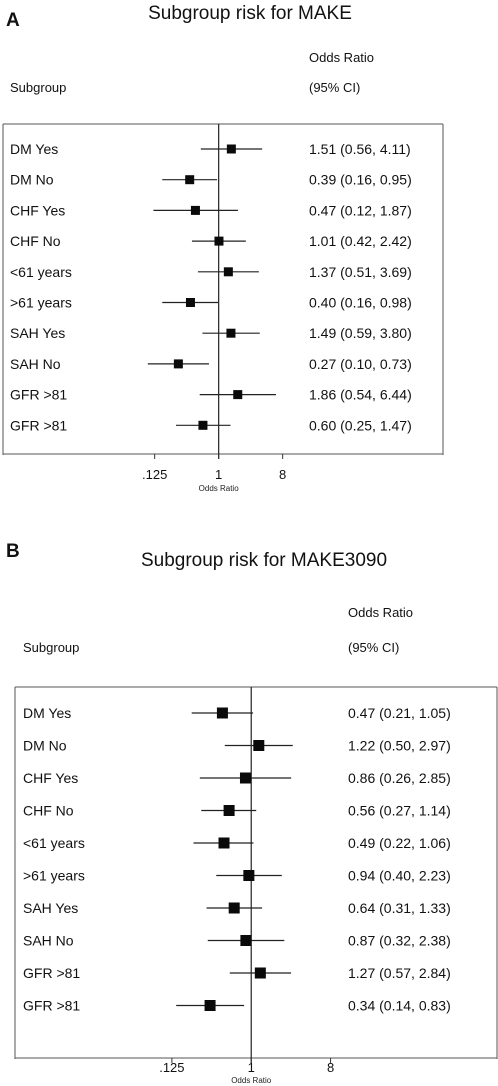 The width and height of the screenshot is (498, 1086). What do you see at coordinates (264, 560) in the screenshot?
I see `chart-title: Subgroup risk for MAKE3090` at bounding box center [264, 560].